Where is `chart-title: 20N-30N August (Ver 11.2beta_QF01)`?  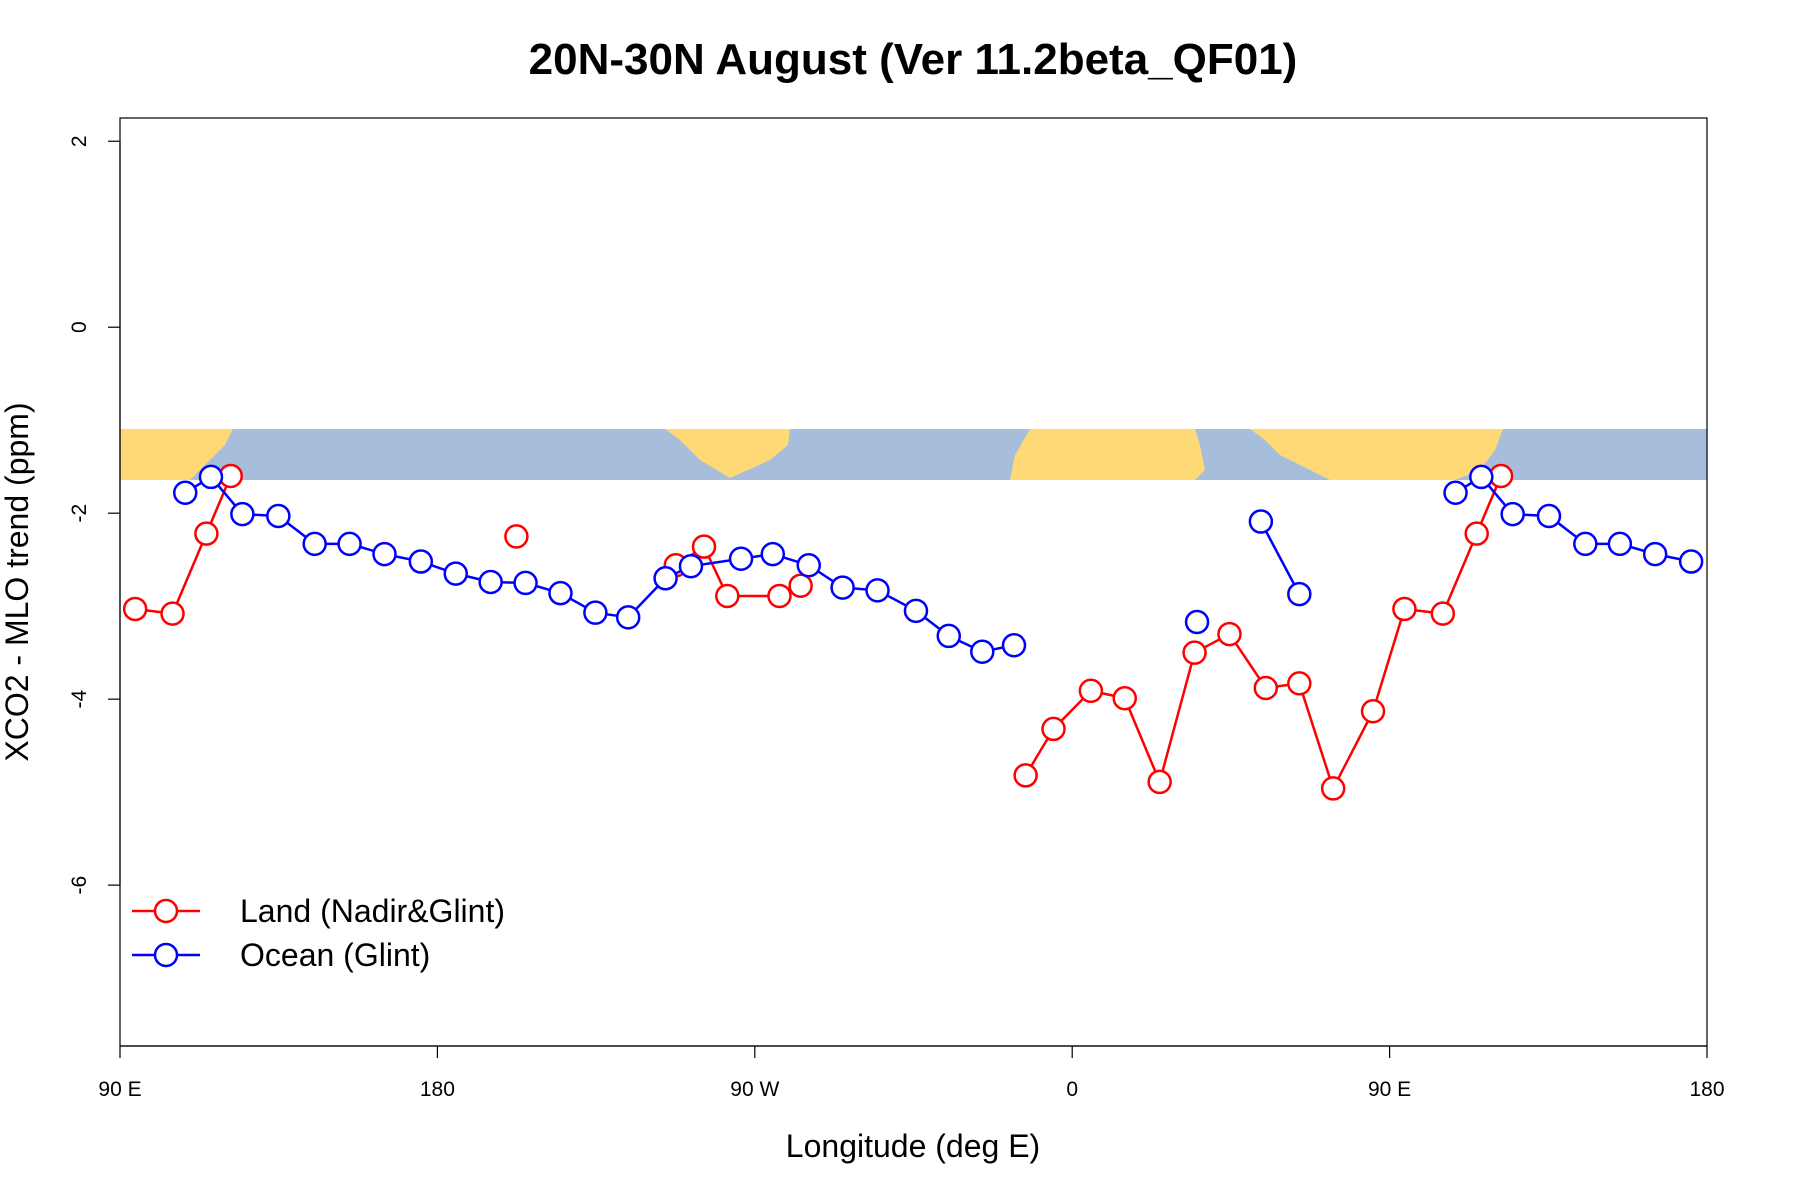 chart-title: 20N-30N August (Ver 11.2beta_QF01) is located at coordinates (913, 59).